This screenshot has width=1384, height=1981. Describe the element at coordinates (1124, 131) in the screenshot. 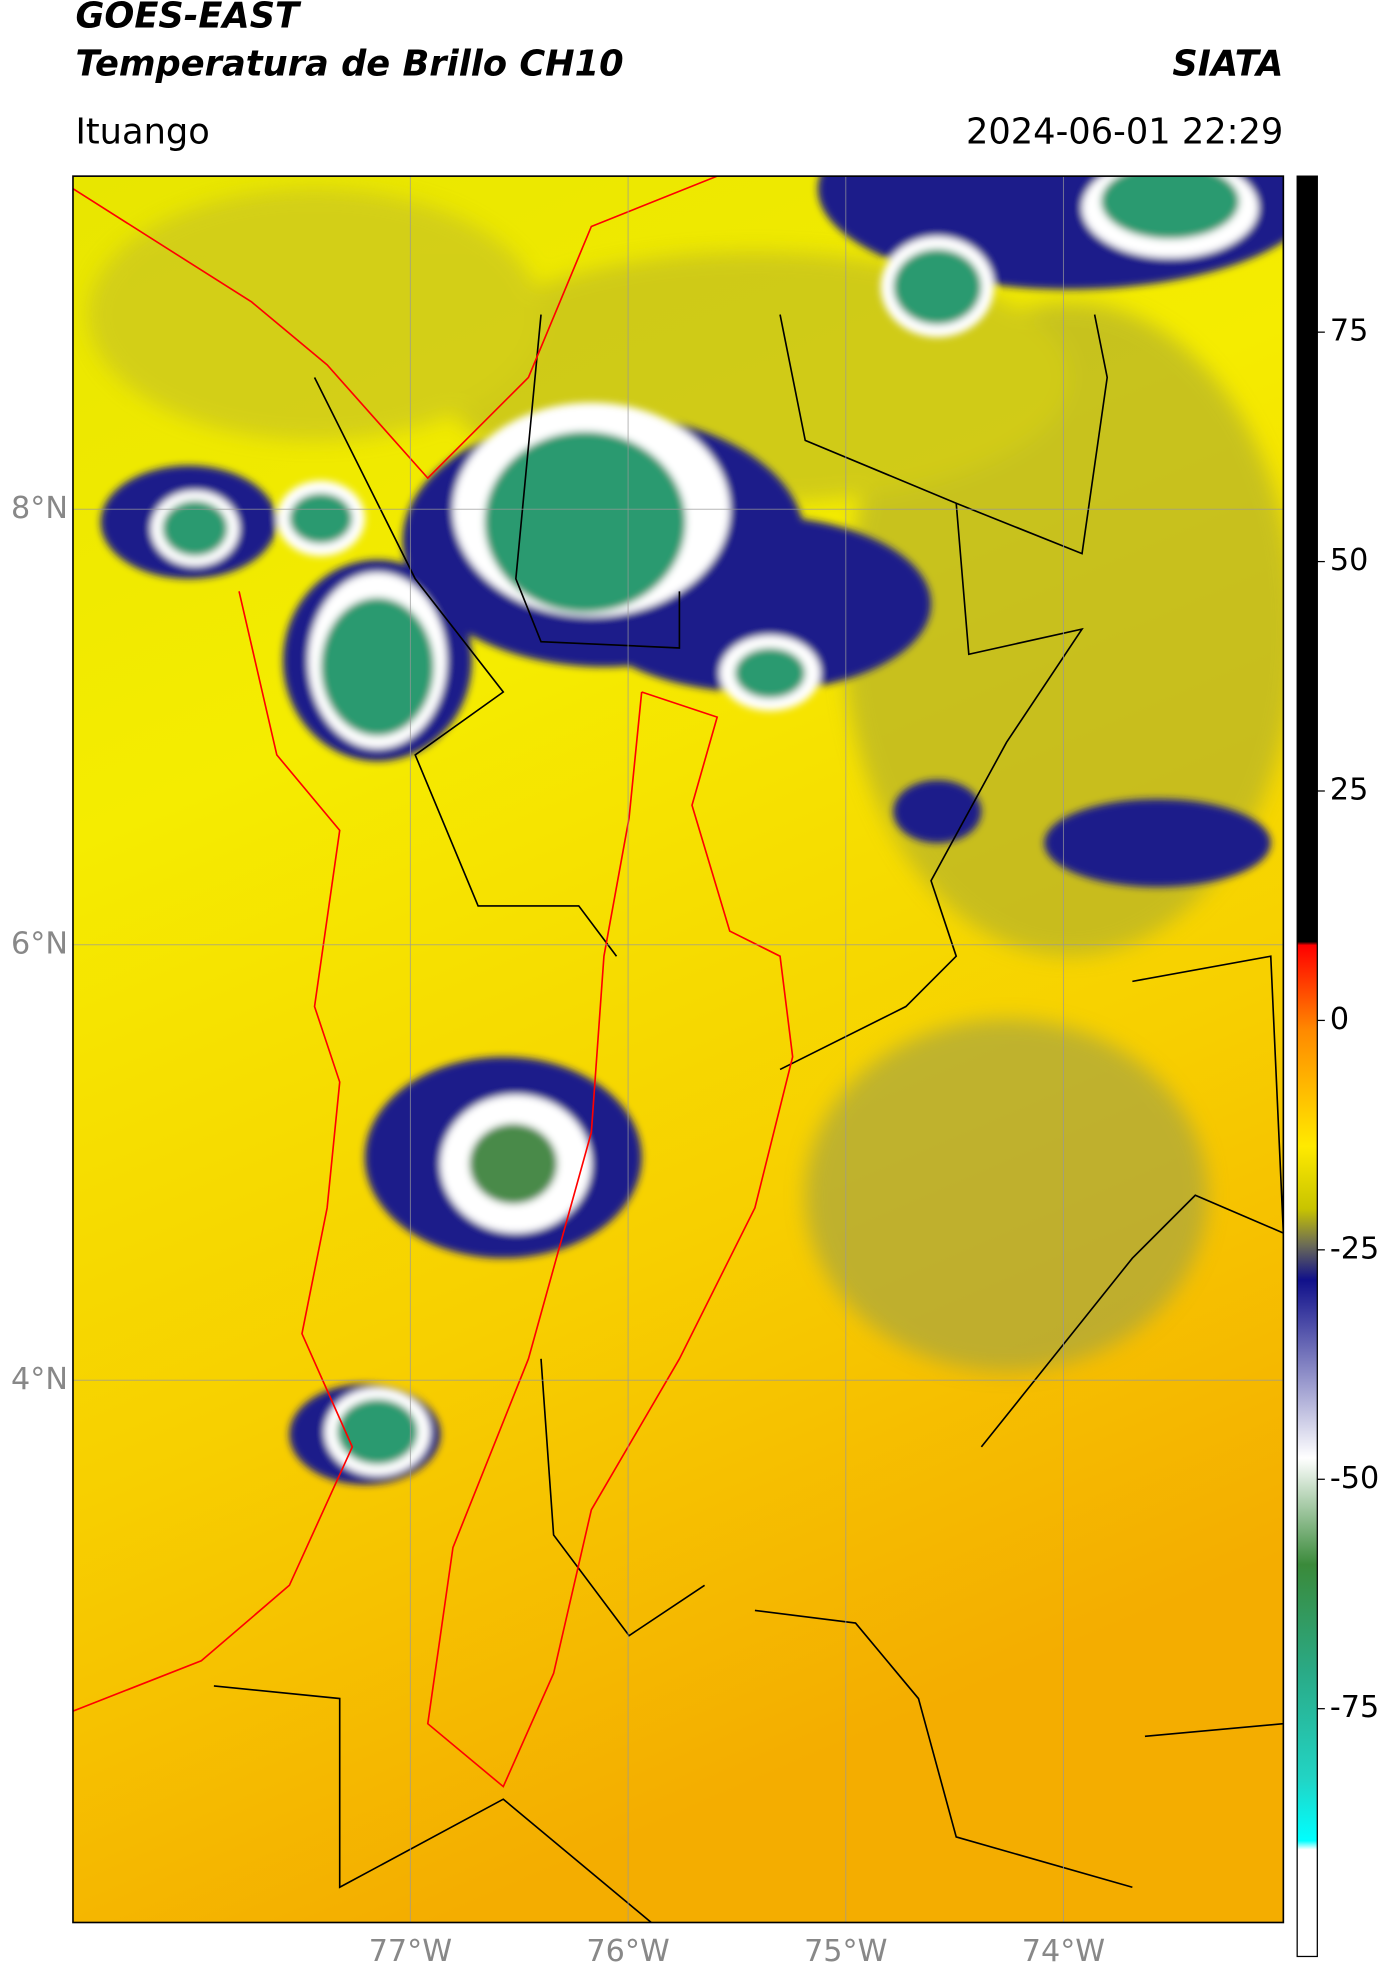

I see `datetime: 2024-06-01 22:29` at that location.